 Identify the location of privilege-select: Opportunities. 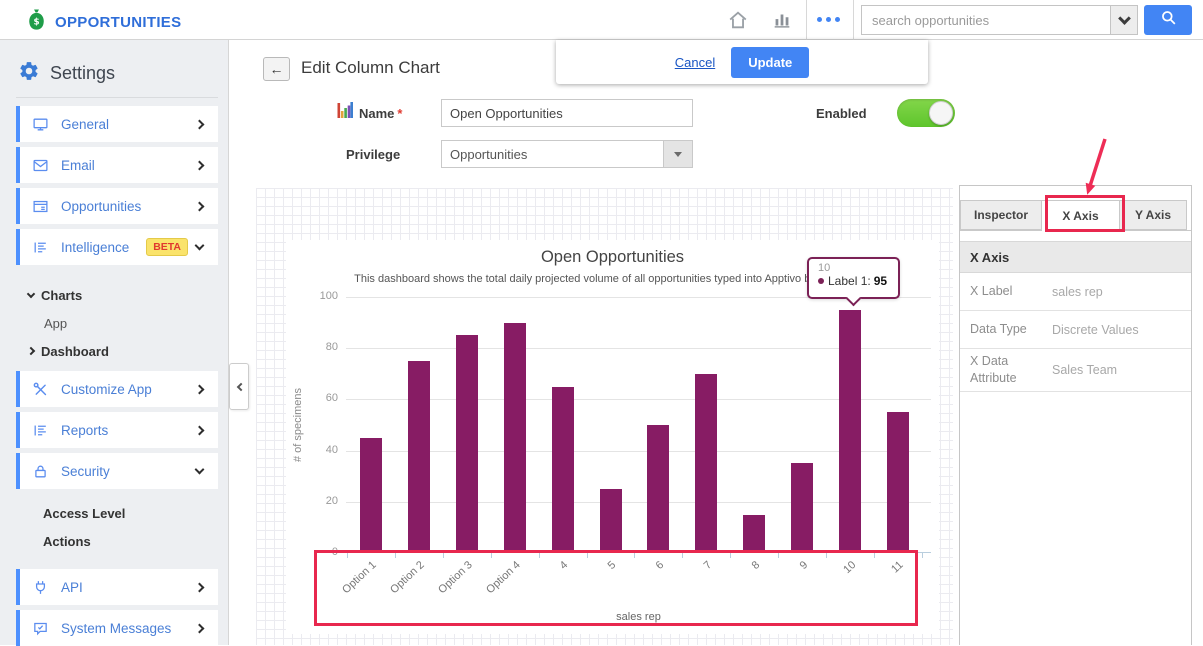
(567, 154).